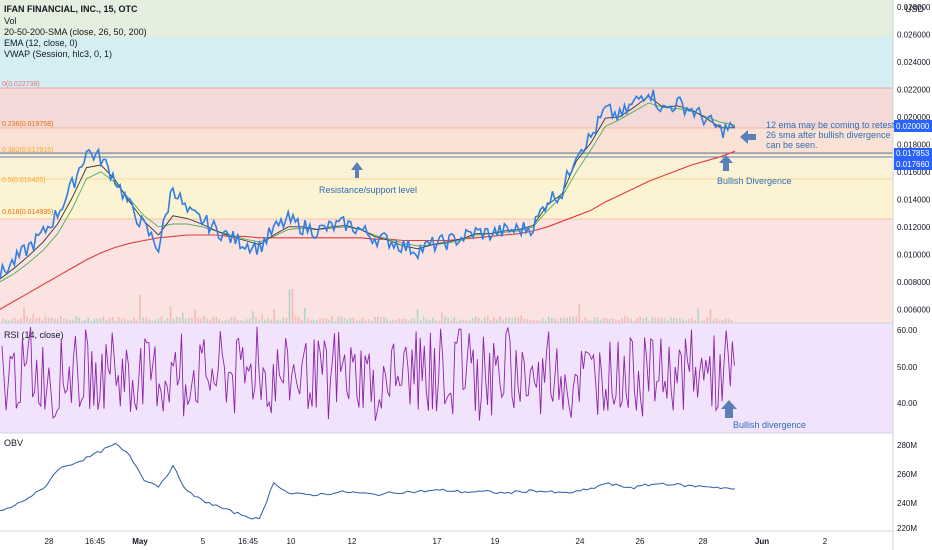  Describe the element at coordinates (357, 170) in the screenshot. I see `resistance-arrow-icon` at that location.